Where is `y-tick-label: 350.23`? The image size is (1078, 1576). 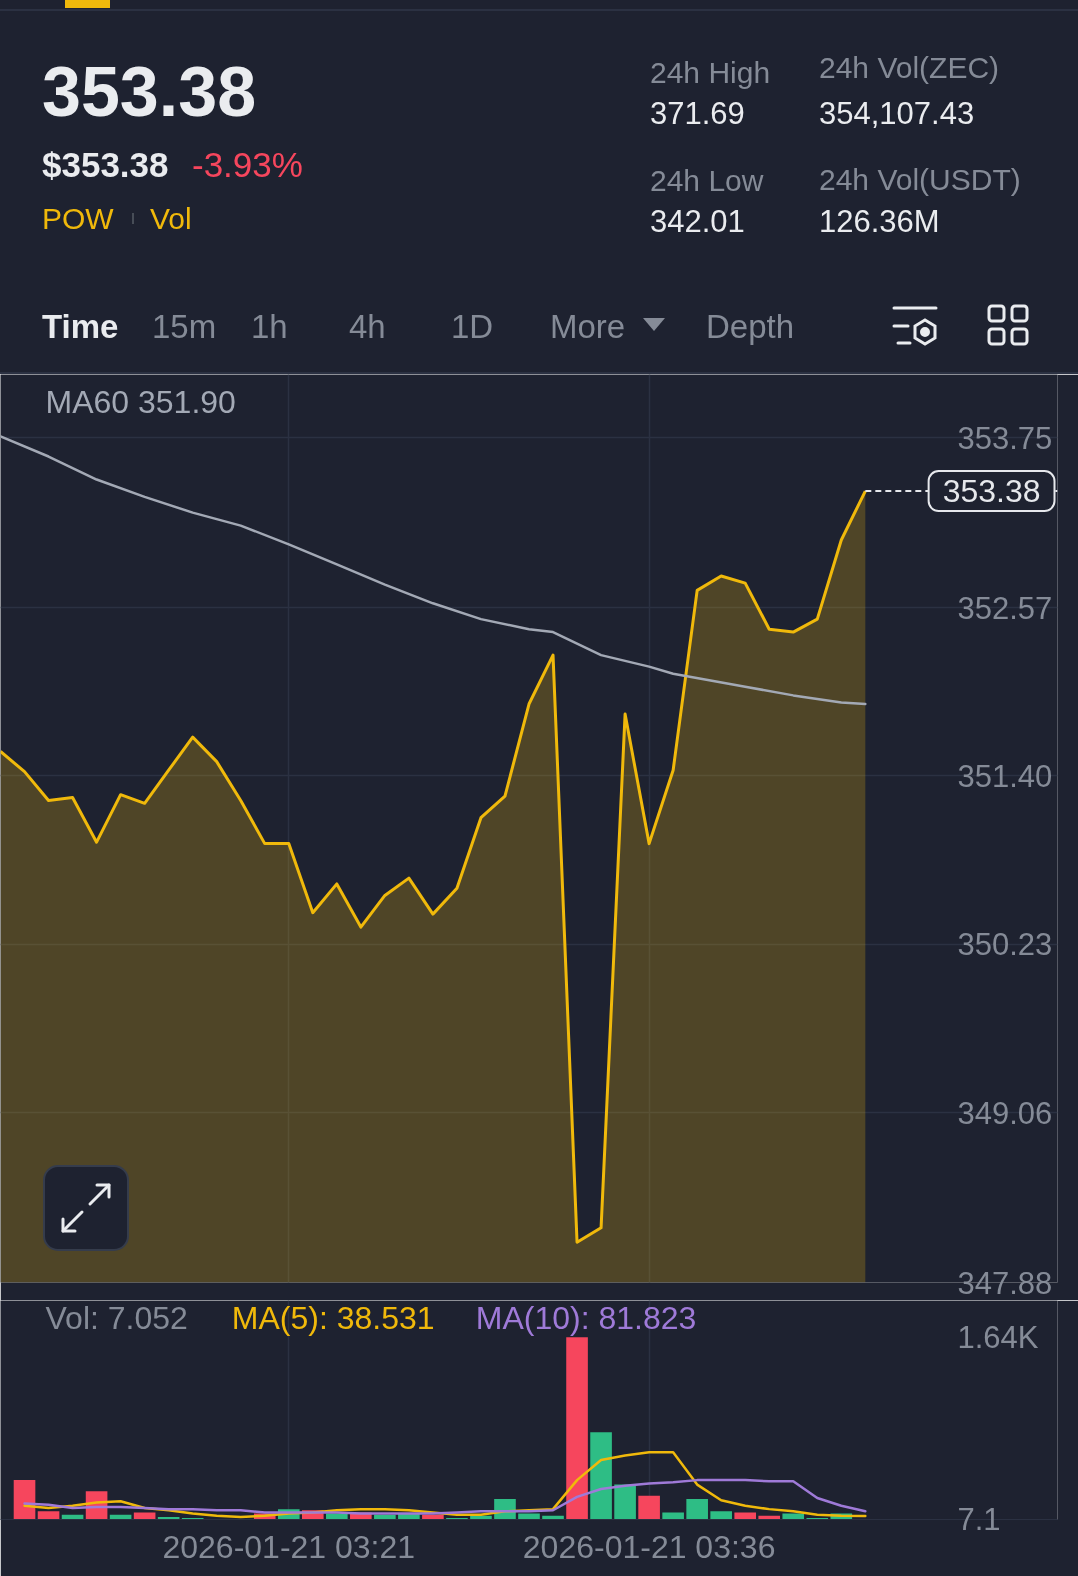 y-tick-label: 350.23 is located at coordinates (1005, 945).